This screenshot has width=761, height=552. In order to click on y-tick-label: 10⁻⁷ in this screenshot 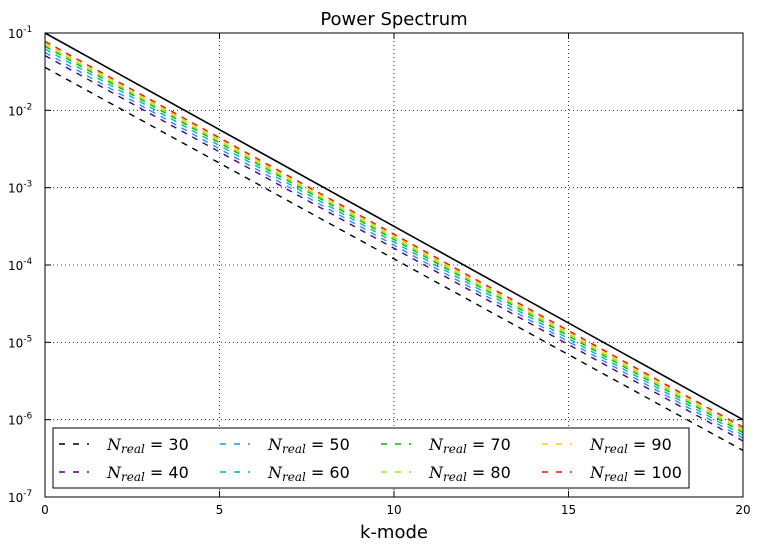, I will do `click(20, 497)`.